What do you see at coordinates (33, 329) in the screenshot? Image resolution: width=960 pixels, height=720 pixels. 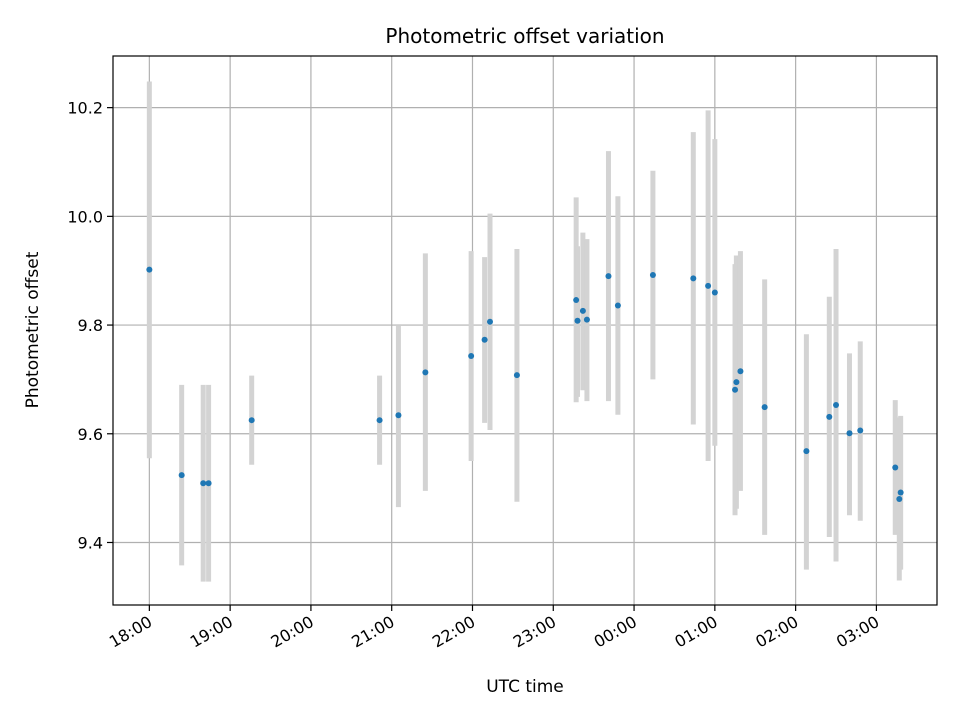 I see `y-axis-label: Photometric offset` at bounding box center [33, 329].